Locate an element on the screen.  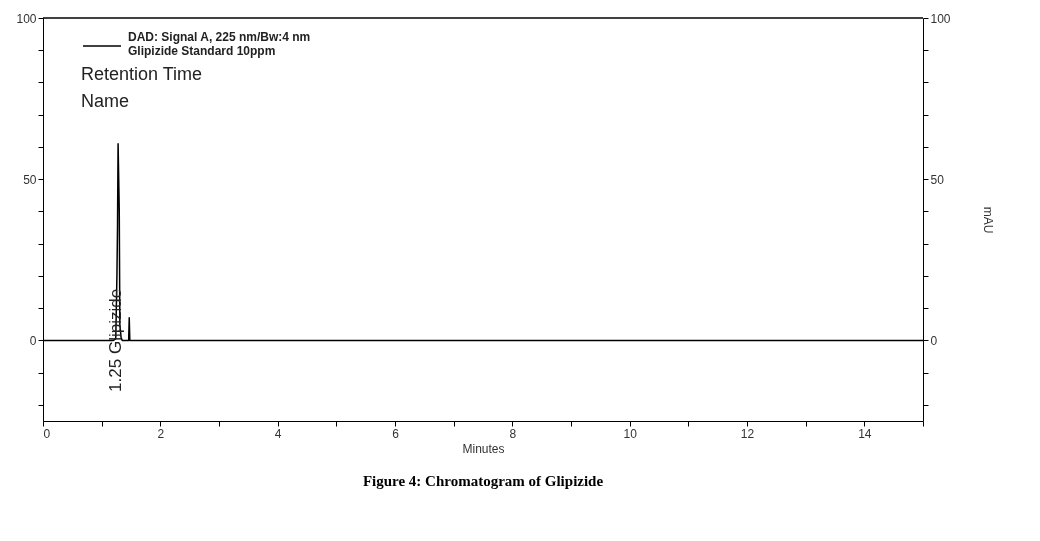
text: Figure 4: Chromatogram of Glipizide is located at coordinates (483, 481).